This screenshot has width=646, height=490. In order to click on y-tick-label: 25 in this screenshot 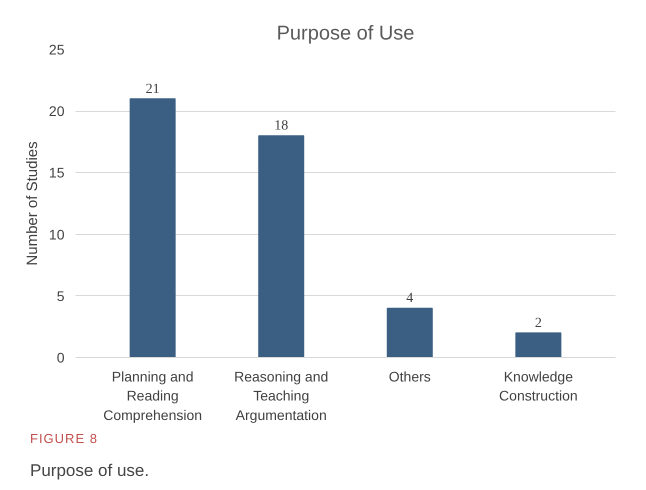, I will do `click(56, 50)`.